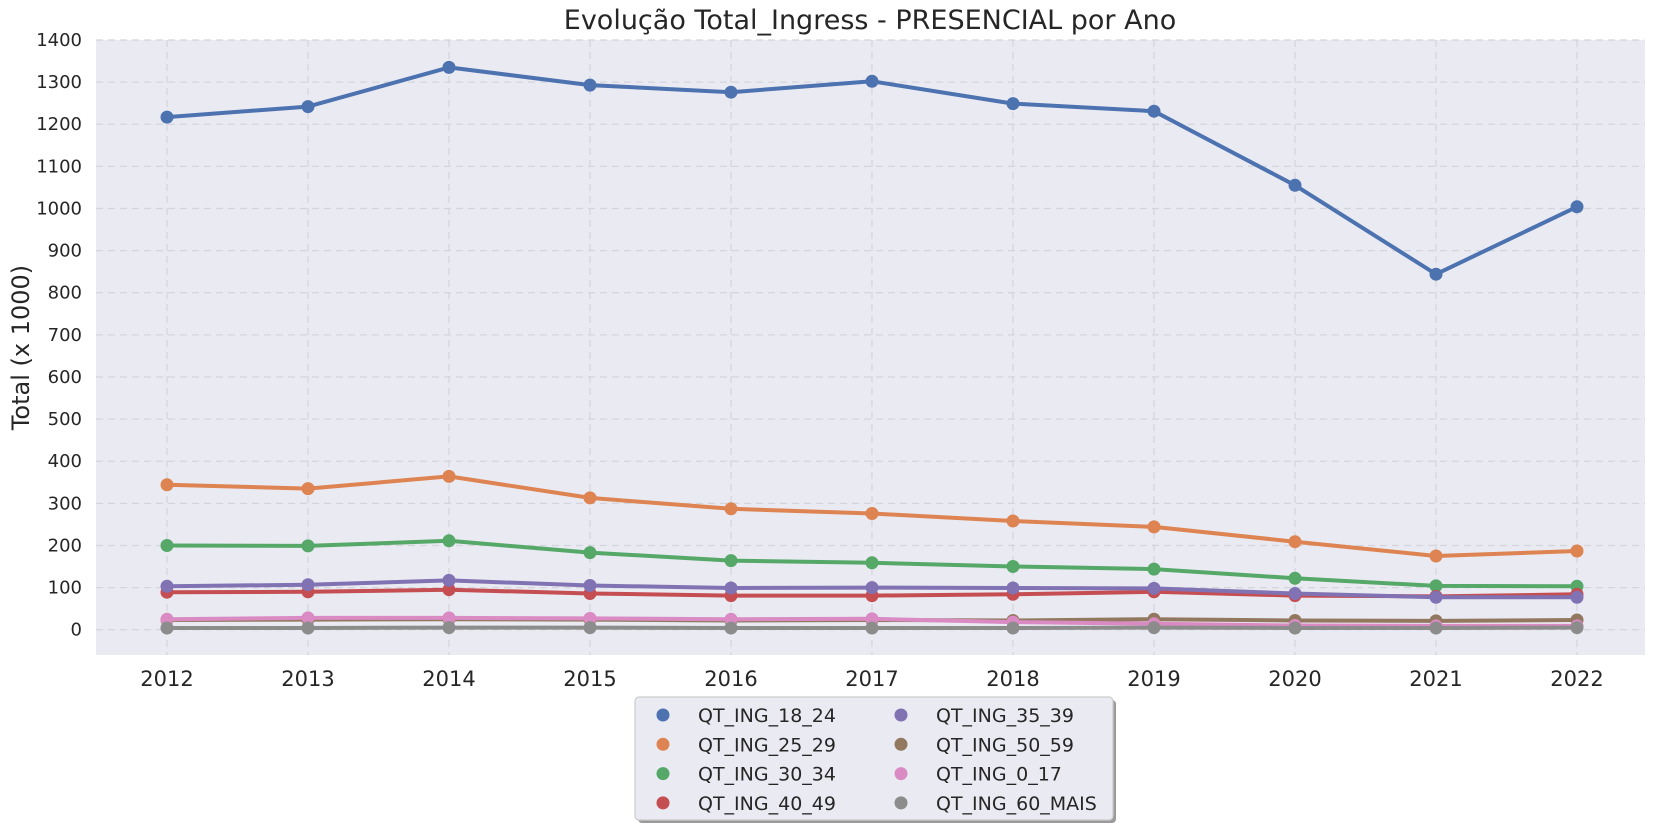  Describe the element at coordinates (59, 124) in the screenshot. I see `y-tick-label: 1200` at that location.